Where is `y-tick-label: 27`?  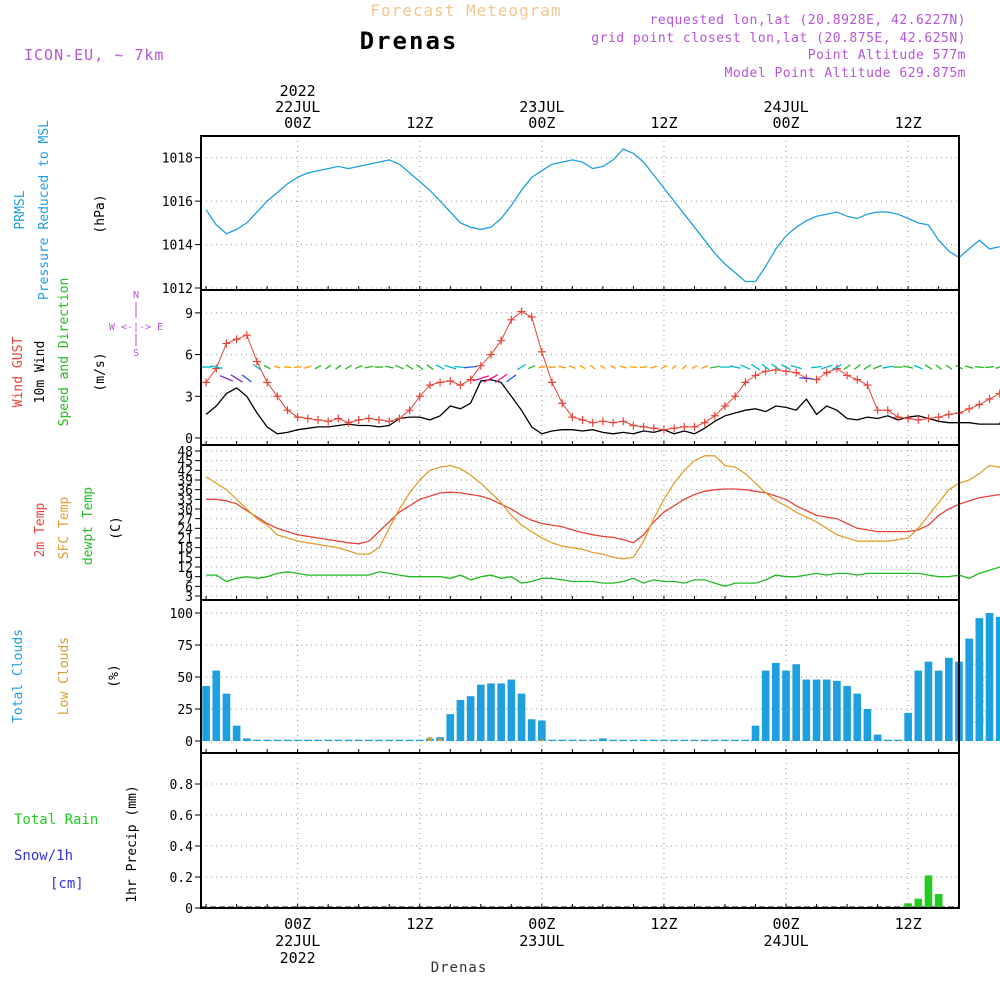 y-tick-label: 27 is located at coordinates (185, 520).